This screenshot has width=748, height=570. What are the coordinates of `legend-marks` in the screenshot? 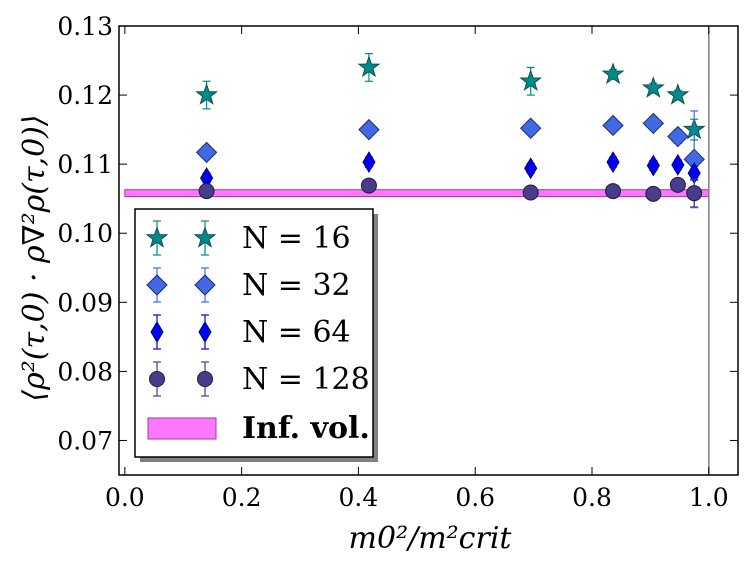 It's located at (181, 330).